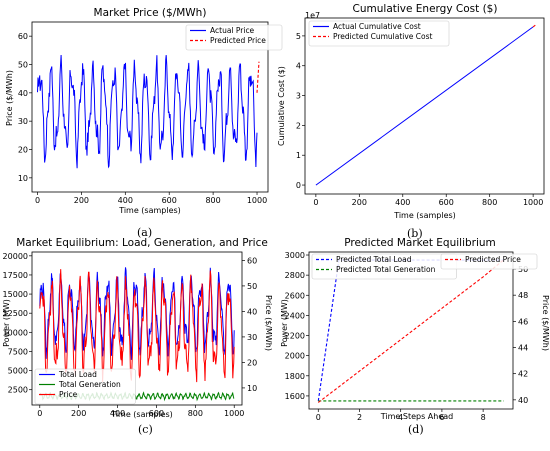  I want to click on y-tick-label: 20, so click(23, 150).